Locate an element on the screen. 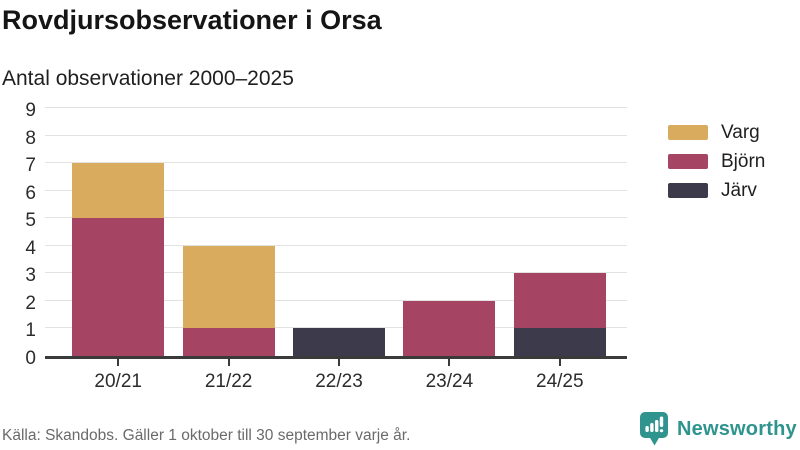 This screenshot has height=450, width=800. legend-swatch-jarv is located at coordinates (688, 190).